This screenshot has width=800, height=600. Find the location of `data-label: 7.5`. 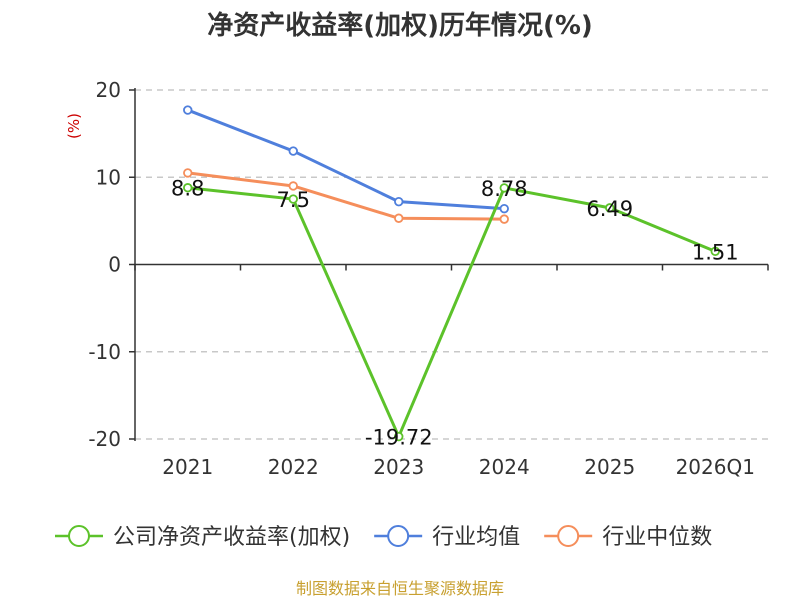

data-label: 7.5 is located at coordinates (293, 200).